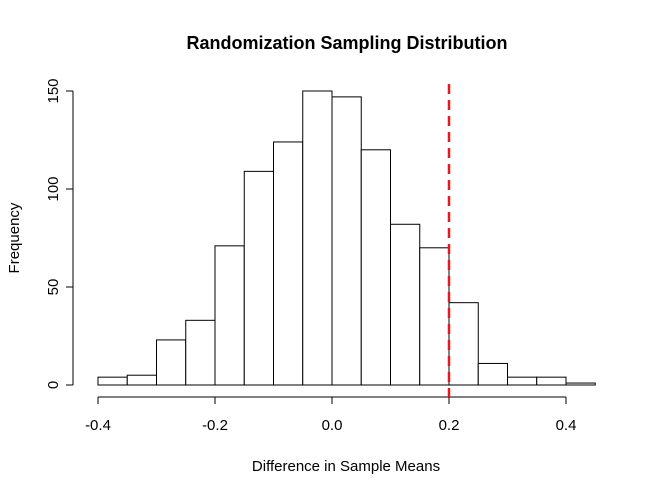 This screenshot has height=495, width=655. What do you see at coordinates (346, 466) in the screenshot?
I see `x-axis-label: Difference in Sample Means` at bounding box center [346, 466].